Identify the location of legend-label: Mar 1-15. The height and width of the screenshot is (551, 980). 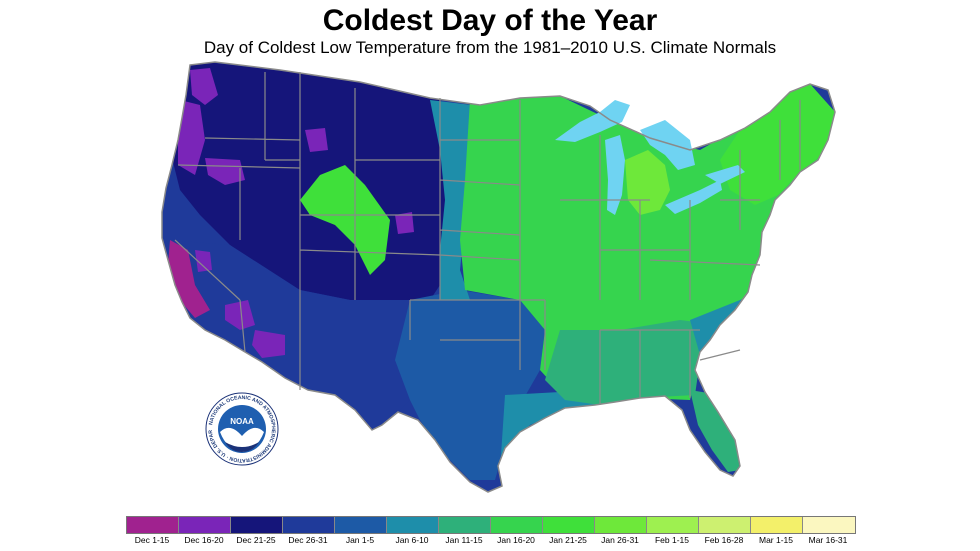
(775, 540).